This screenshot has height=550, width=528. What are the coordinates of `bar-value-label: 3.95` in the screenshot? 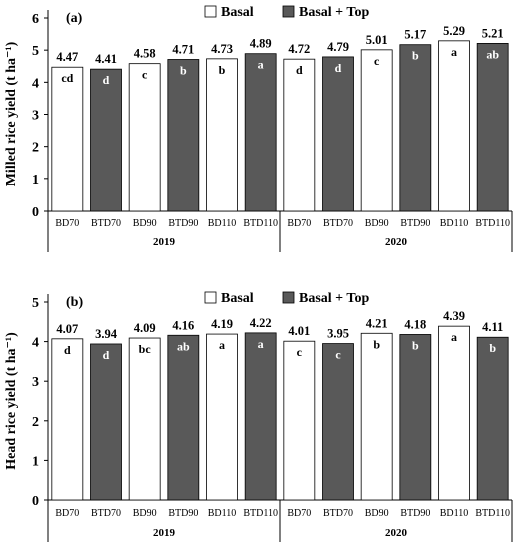 It's located at (338, 334).